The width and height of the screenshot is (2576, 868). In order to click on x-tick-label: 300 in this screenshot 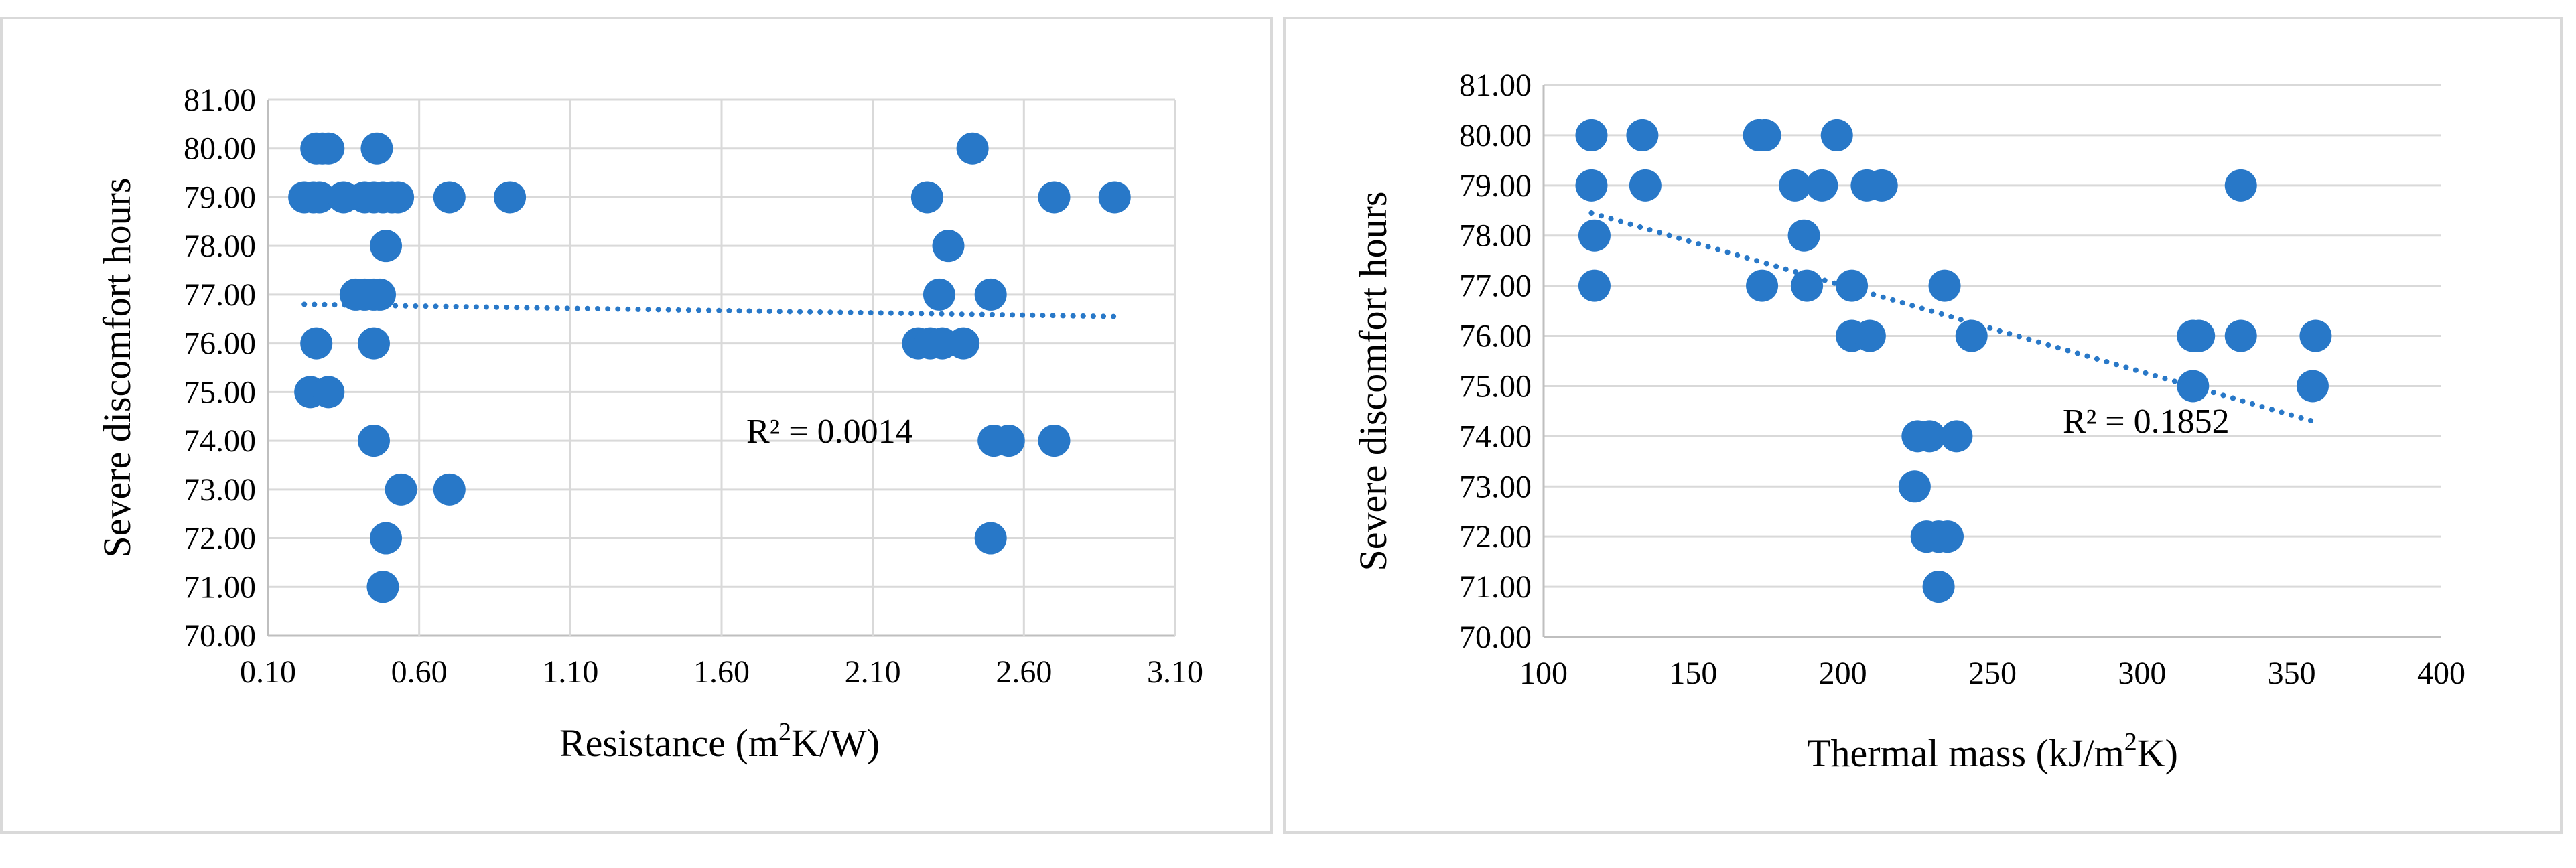, I will do `click(2142, 673)`.